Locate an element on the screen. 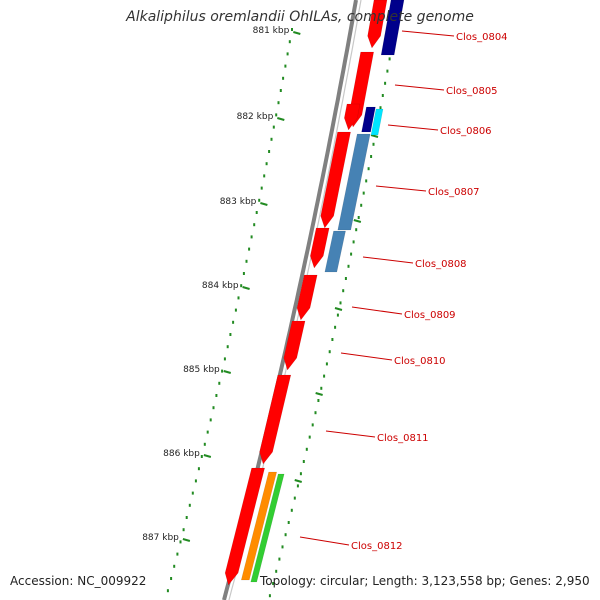 This screenshot has height=600, width=600. kbp-tick-label: 887 kbp is located at coordinates (160, 538).